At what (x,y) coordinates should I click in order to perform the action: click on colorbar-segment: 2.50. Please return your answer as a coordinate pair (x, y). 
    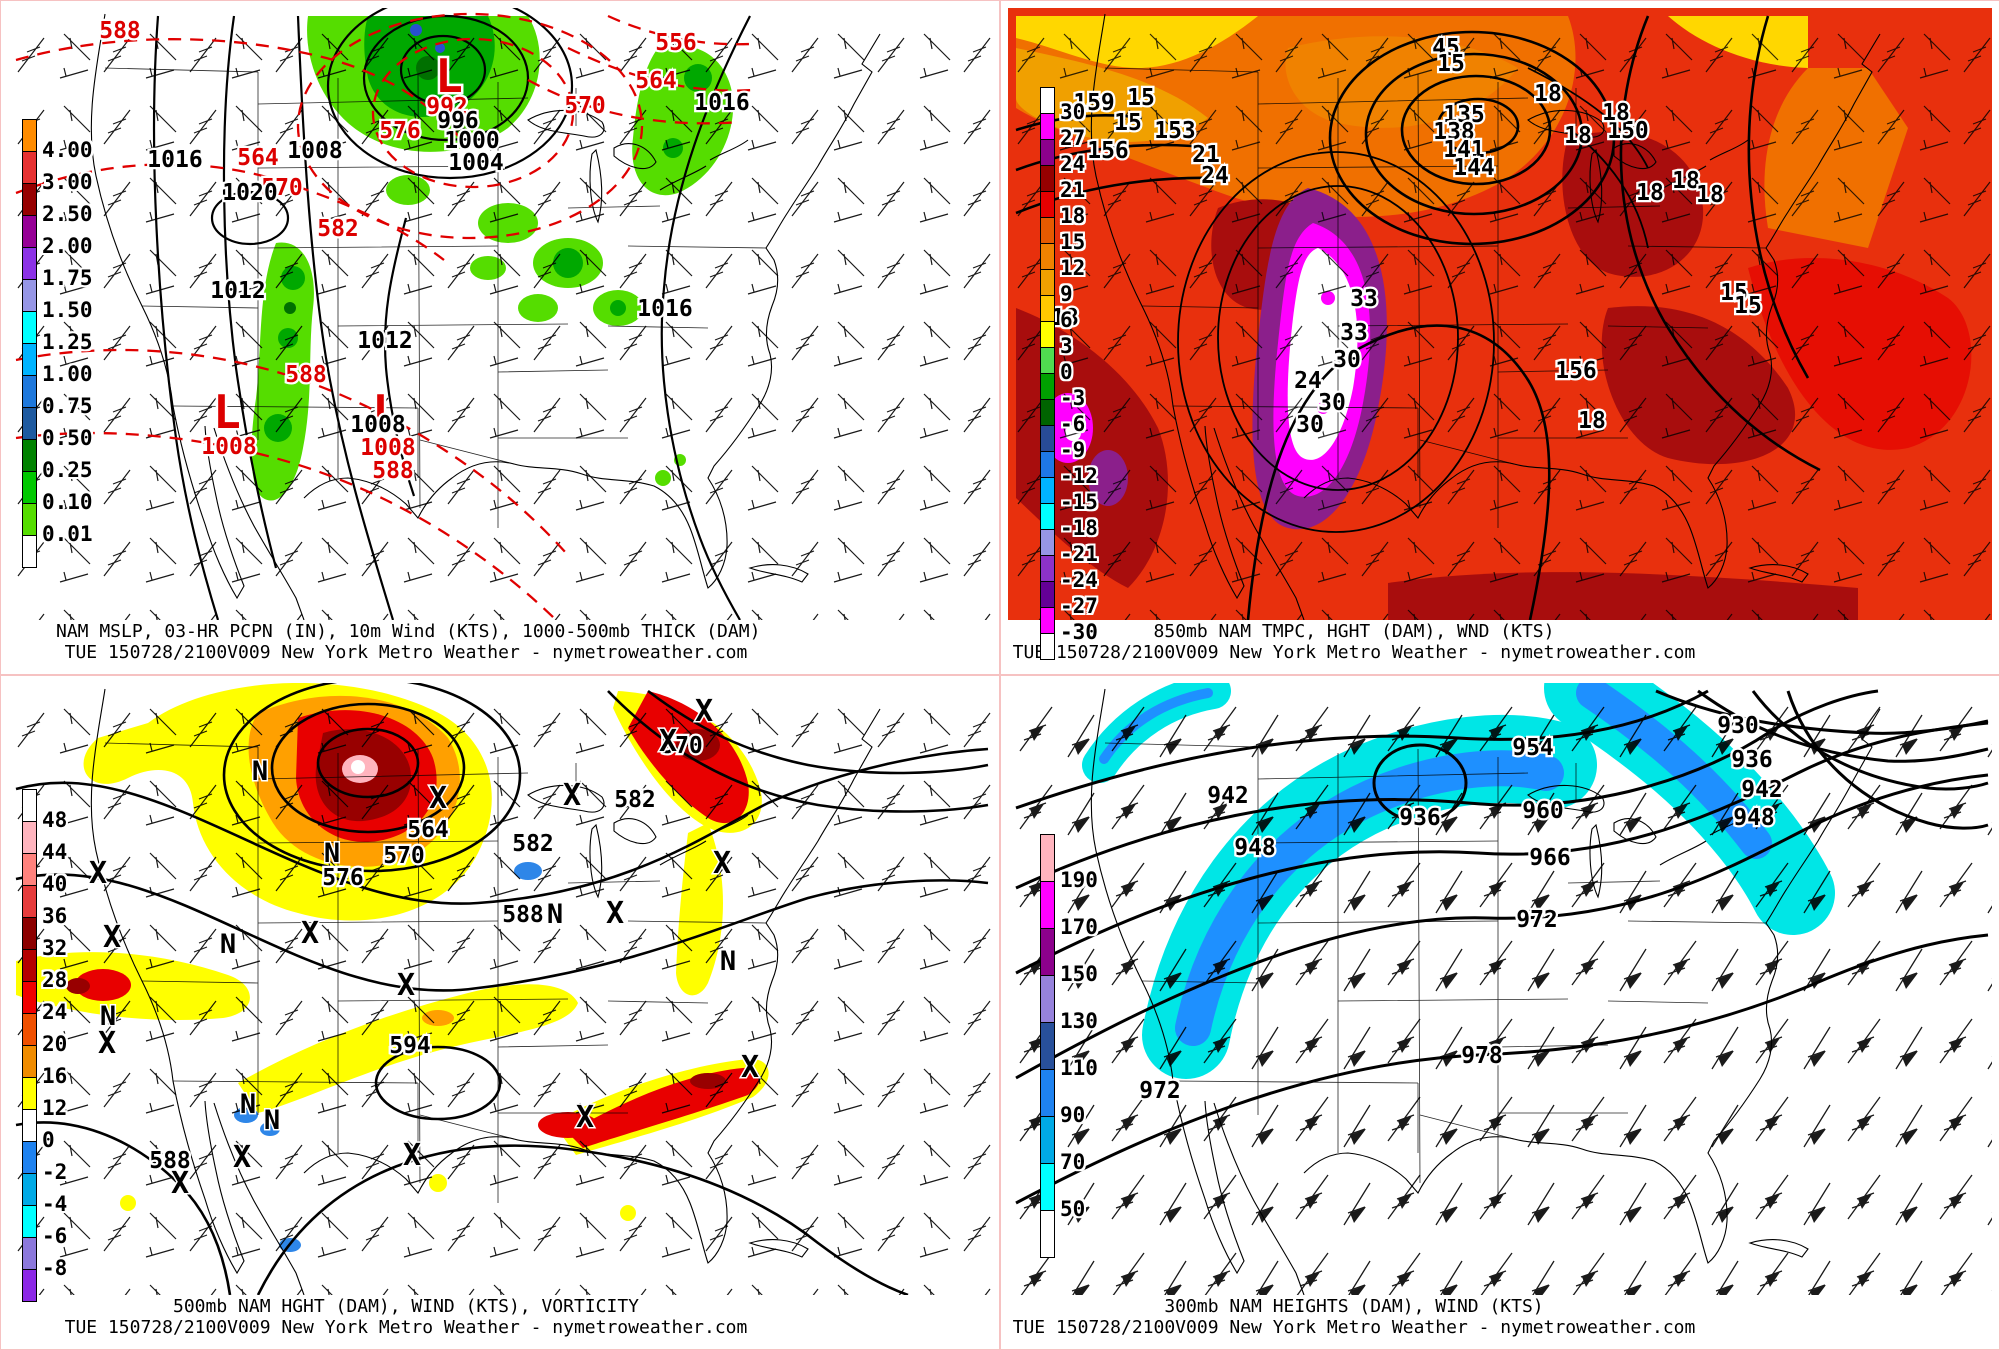
    Looking at the image, I should click on (57, 204).